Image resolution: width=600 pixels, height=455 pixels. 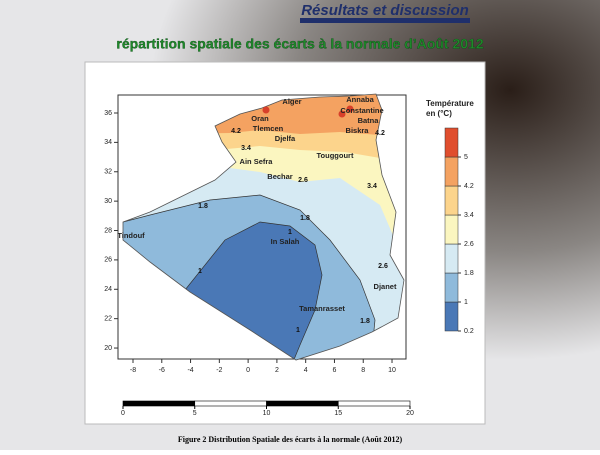 What do you see at coordinates (469, 186) in the screenshot?
I see `legend-label: 4.2` at bounding box center [469, 186].